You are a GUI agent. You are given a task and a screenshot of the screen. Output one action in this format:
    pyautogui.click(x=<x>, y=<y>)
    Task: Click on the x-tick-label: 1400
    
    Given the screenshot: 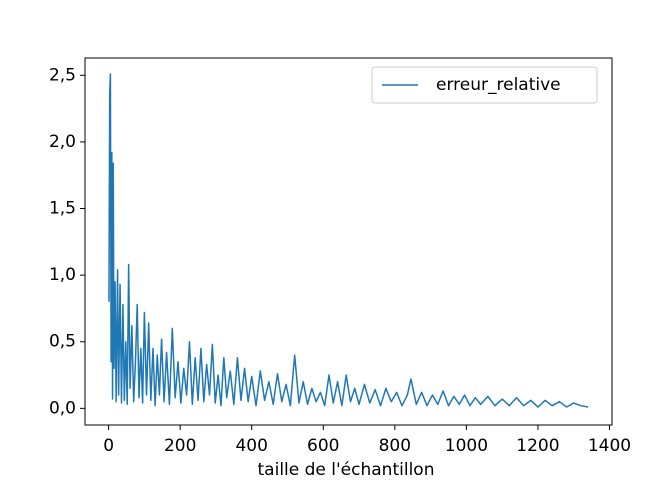 What is the action you would take?
    pyautogui.click(x=609, y=446)
    